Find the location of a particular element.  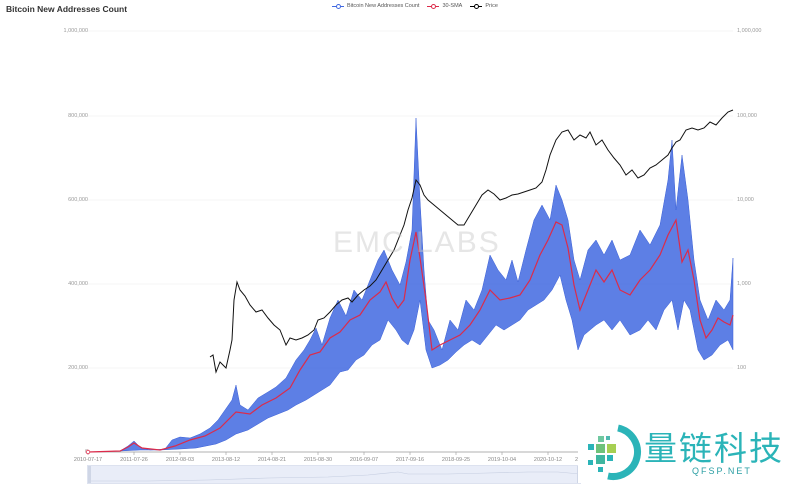

legend-item-30-sma: 30-SMA is located at coordinates (444, 6).